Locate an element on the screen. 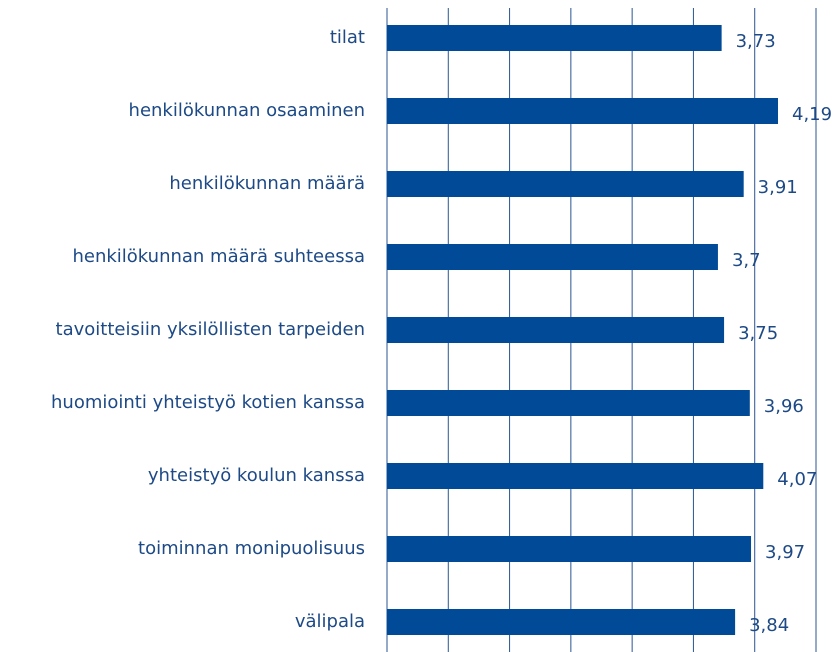 The image size is (837, 652). y-tick-label: yhteistyö koulun kanssa is located at coordinates (256, 475).